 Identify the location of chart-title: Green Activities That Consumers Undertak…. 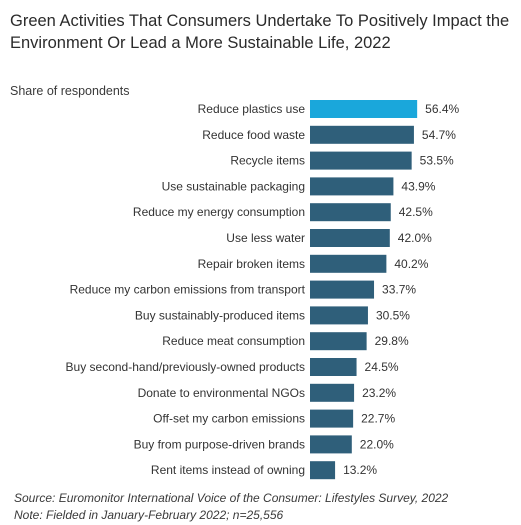
(260, 32).